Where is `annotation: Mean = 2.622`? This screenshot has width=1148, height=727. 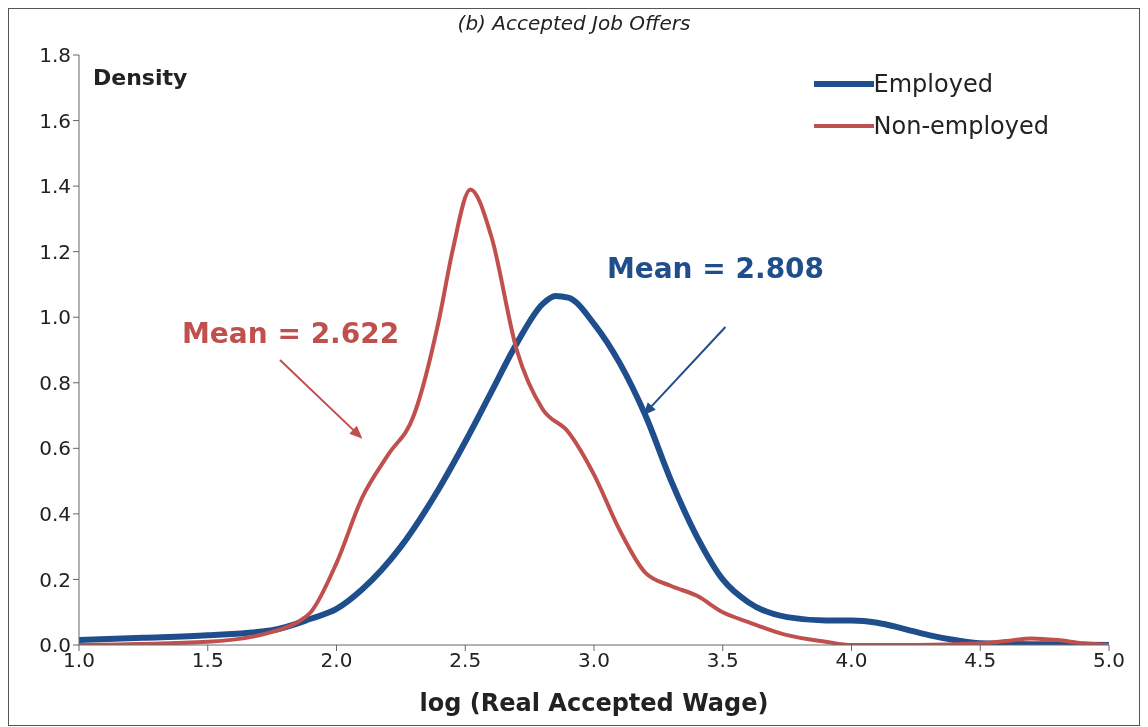 annotation: Mean = 2.622 is located at coordinates (291, 334).